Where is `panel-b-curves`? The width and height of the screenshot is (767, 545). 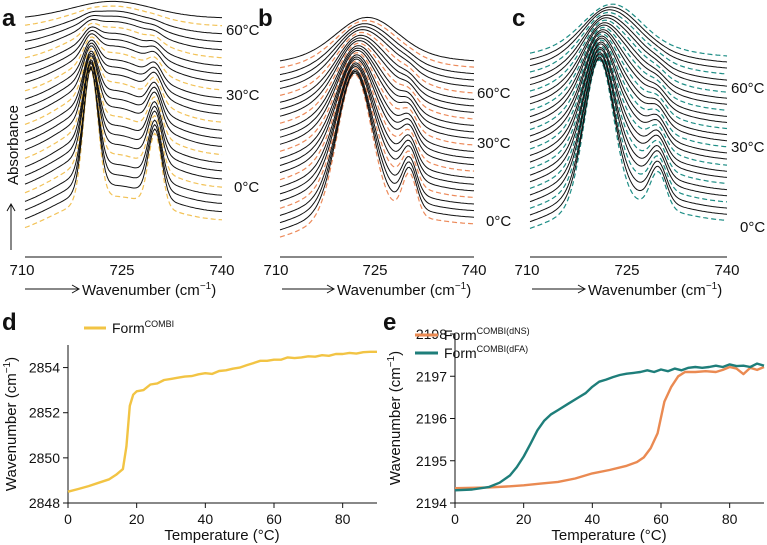
panel-b-curves is located at coordinates (377, 127).